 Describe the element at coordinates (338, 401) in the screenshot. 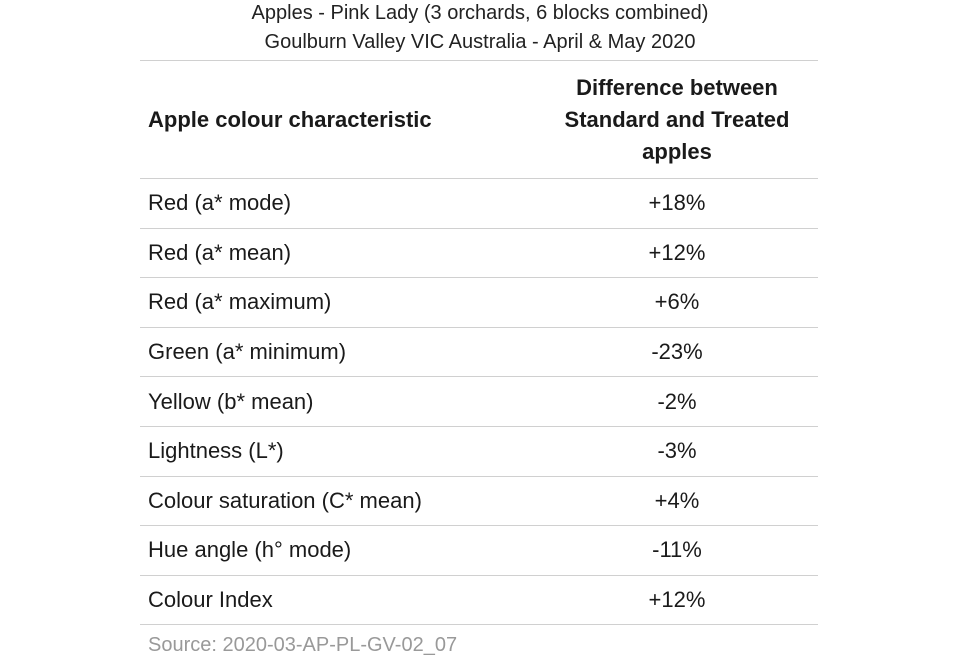

I see `characteristic-cell: Yellow (b* mean)` at that location.